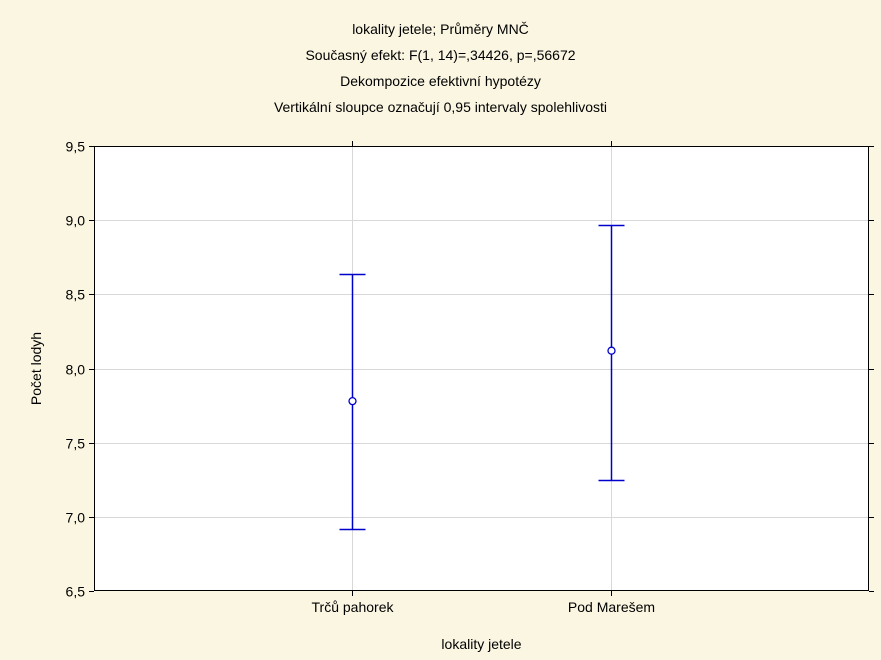 The image size is (881, 660). I want to click on x-tick-label: Pod Marešem, so click(611, 607).